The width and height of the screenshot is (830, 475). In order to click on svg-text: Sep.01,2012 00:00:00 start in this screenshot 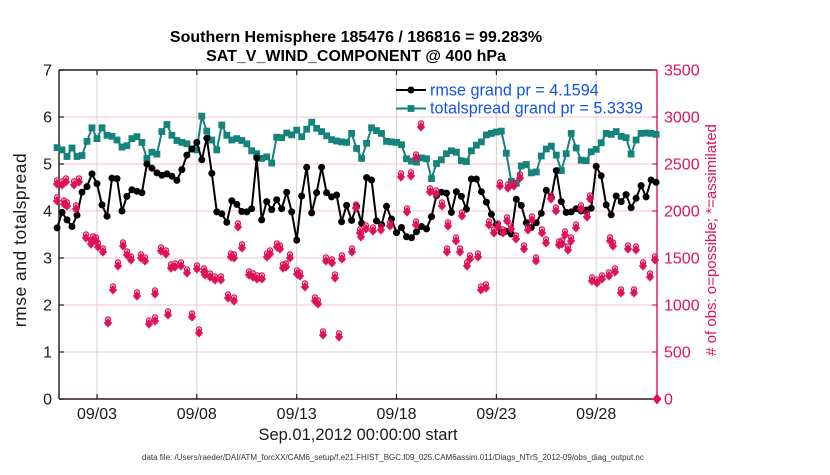, I will do `click(357, 435)`.